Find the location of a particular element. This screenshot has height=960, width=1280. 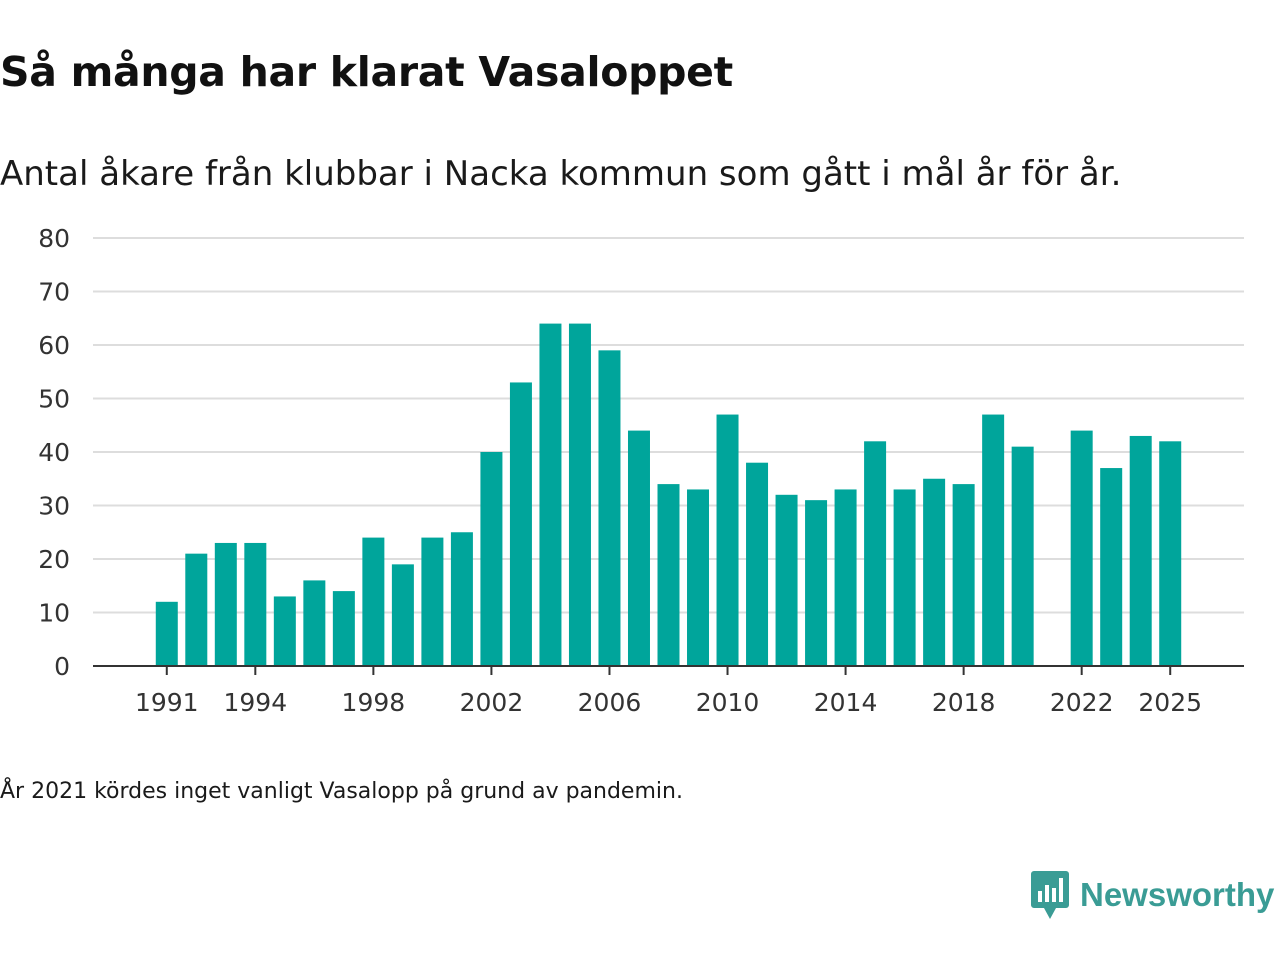

bar-2014 is located at coordinates (845, 577).